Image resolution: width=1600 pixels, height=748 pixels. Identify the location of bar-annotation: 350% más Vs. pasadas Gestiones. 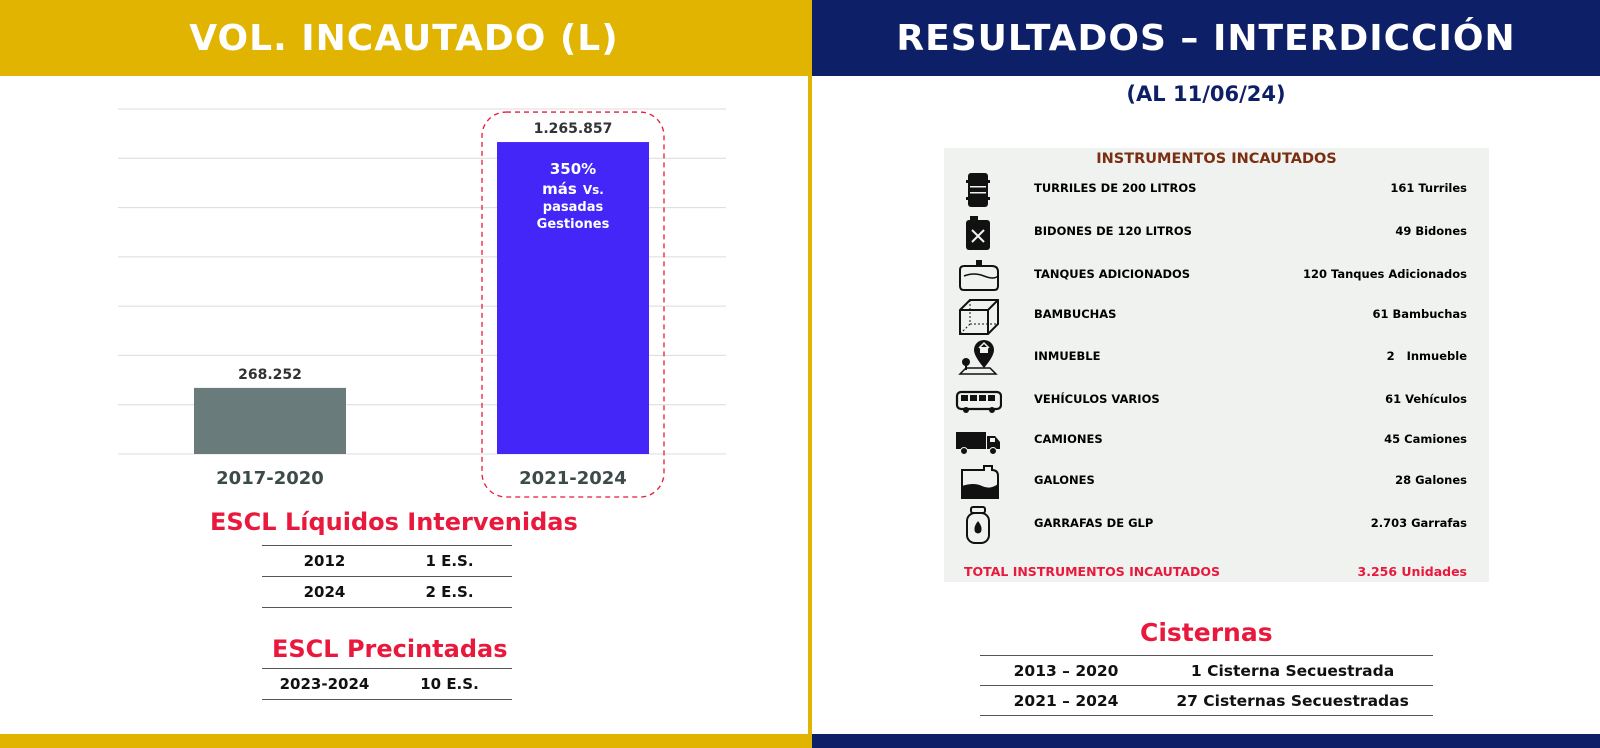
(573, 196).